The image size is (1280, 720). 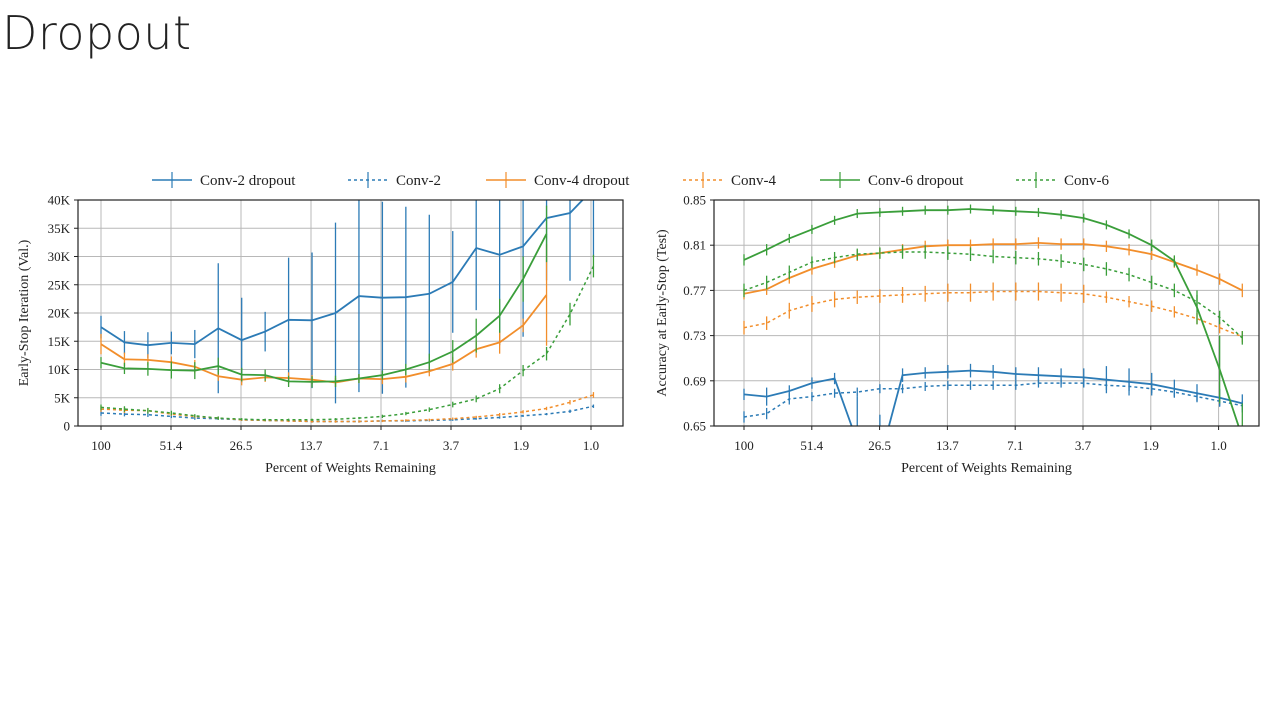 What do you see at coordinates (694, 380) in the screenshot?
I see `y-tick-label: 0.69` at bounding box center [694, 380].